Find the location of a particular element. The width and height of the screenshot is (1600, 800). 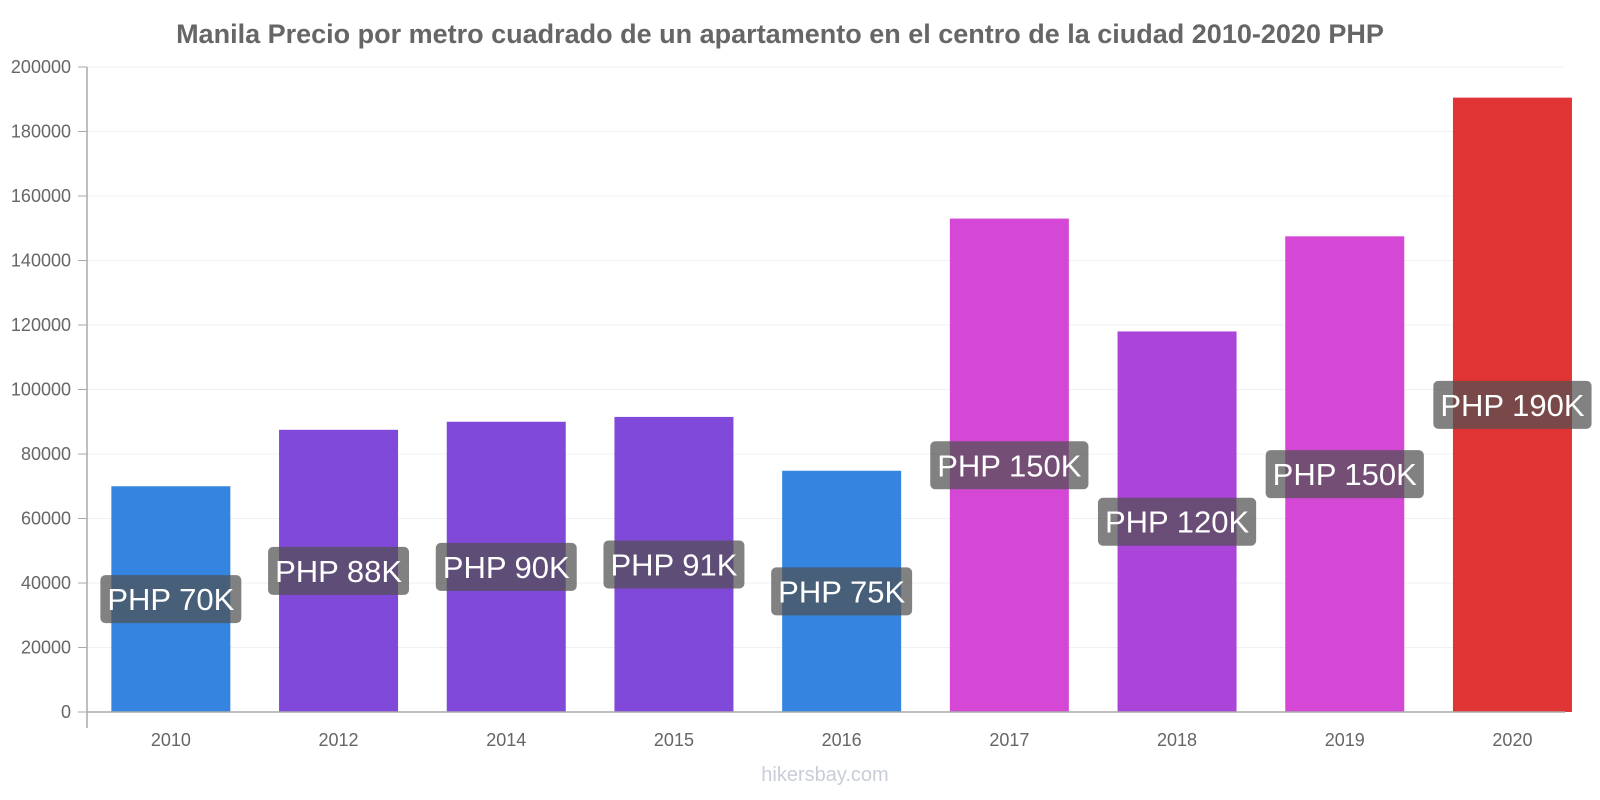

x-tick-label: 2015 is located at coordinates (674, 740).